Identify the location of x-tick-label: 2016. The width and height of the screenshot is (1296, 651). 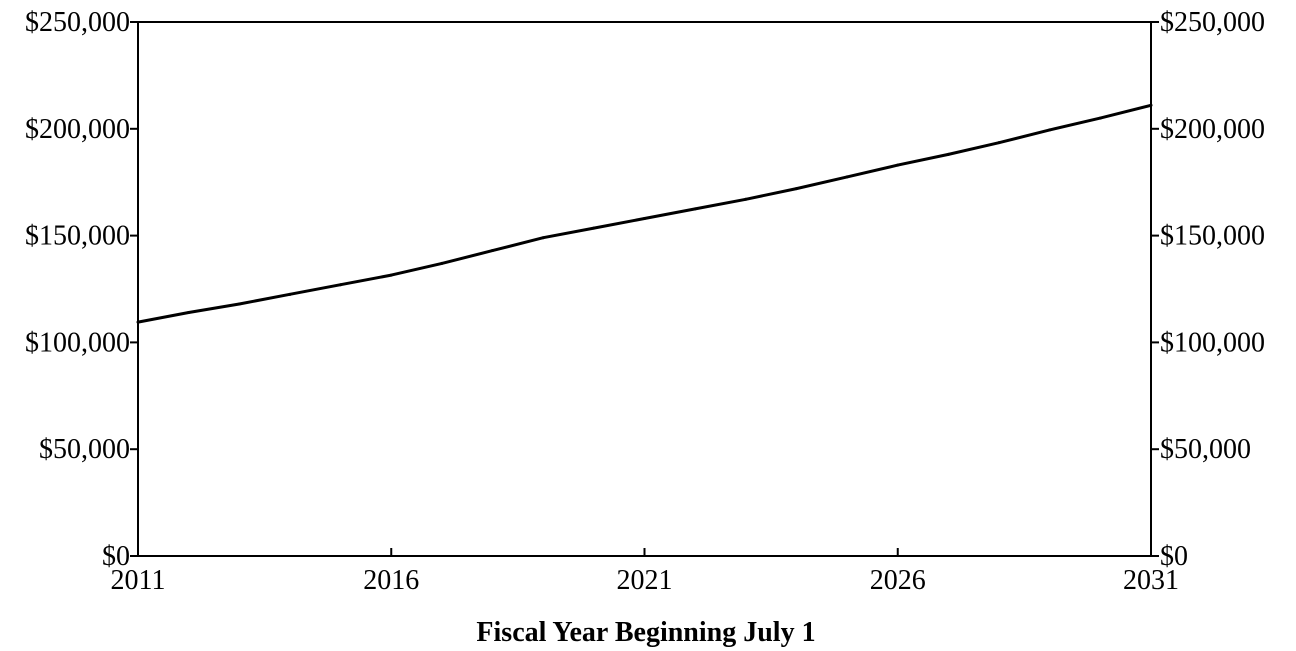
(391, 580).